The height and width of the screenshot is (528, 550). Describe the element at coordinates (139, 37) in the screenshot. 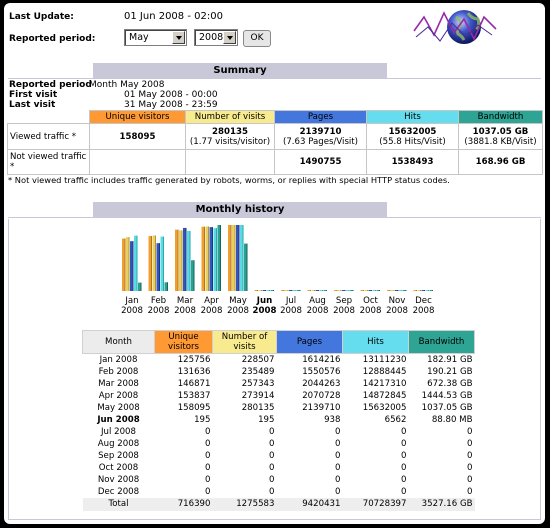

I see `month-select-value: May` at that location.